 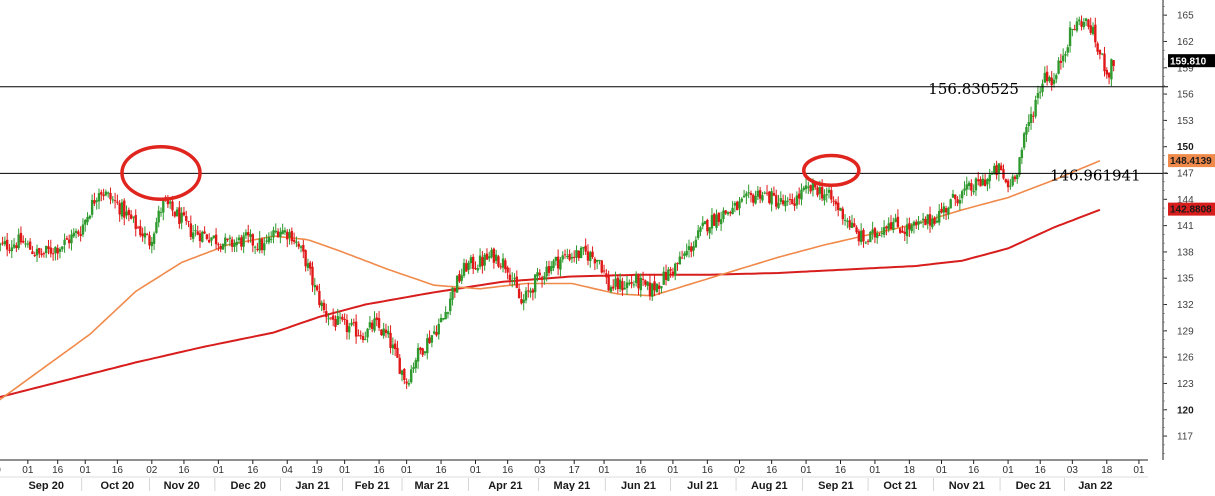 I want to click on price-badge-label: 142.8808, so click(x=1191, y=210).